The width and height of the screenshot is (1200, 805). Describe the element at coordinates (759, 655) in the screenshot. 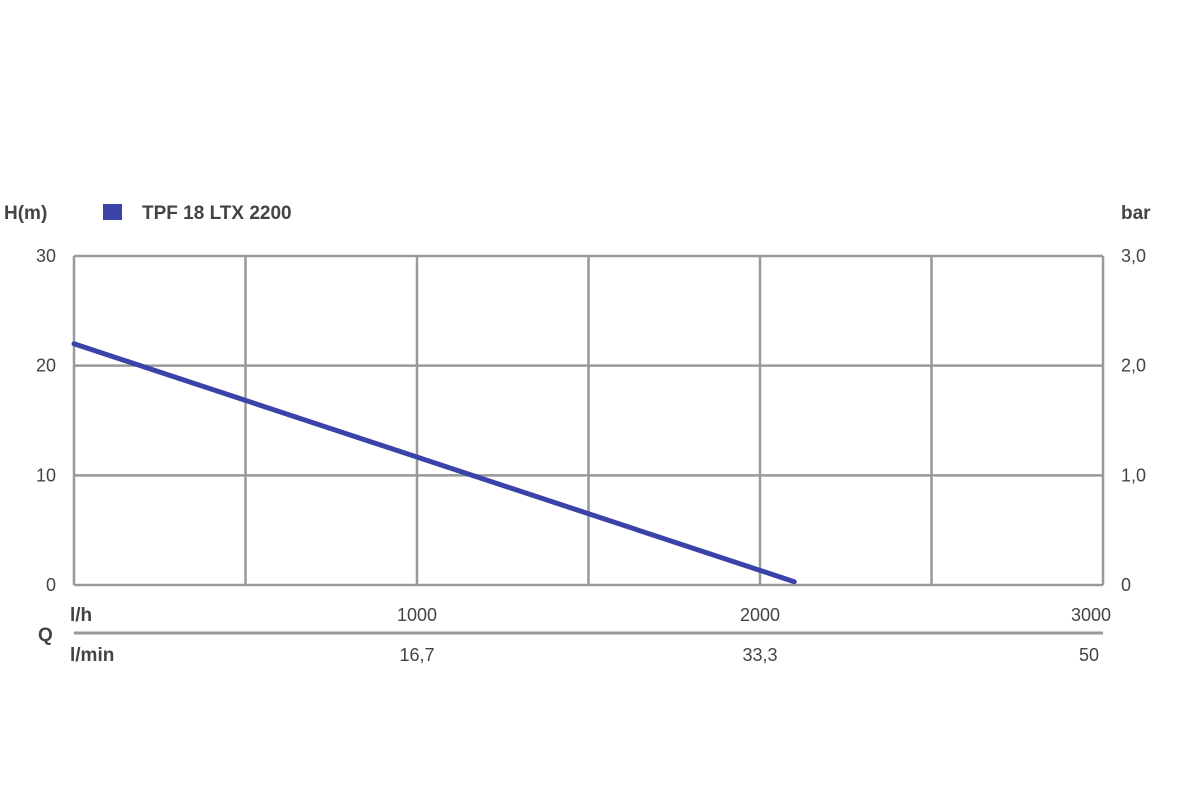

I see `x-tick-label-lmin: 33,3` at that location.